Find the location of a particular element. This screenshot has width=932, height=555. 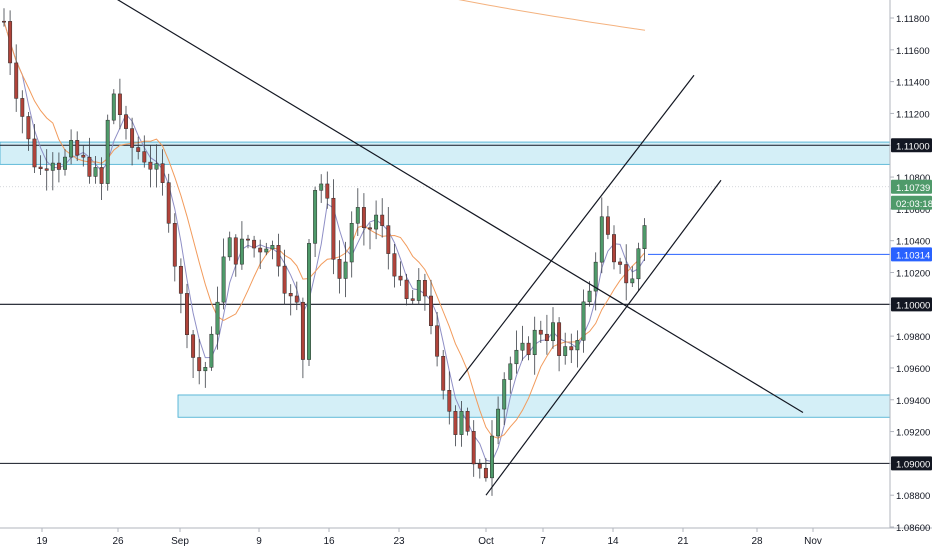

time-tick-label: 26 is located at coordinates (118, 541).